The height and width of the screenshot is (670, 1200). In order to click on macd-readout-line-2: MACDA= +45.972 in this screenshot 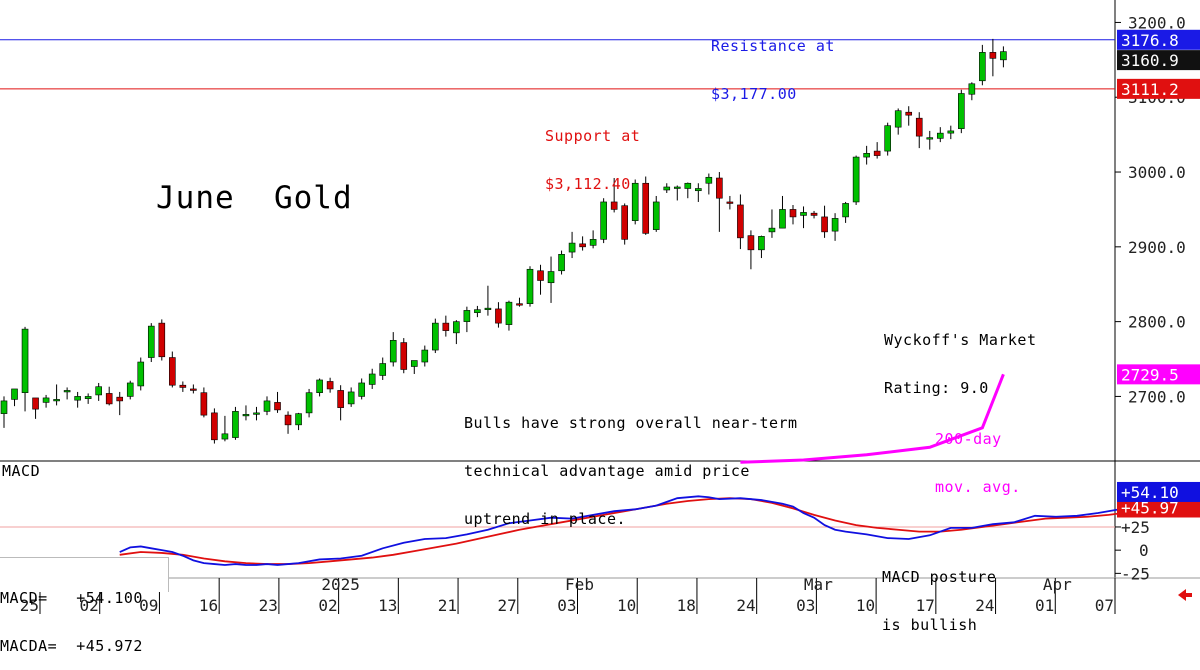, I will do `click(71, 646)`.